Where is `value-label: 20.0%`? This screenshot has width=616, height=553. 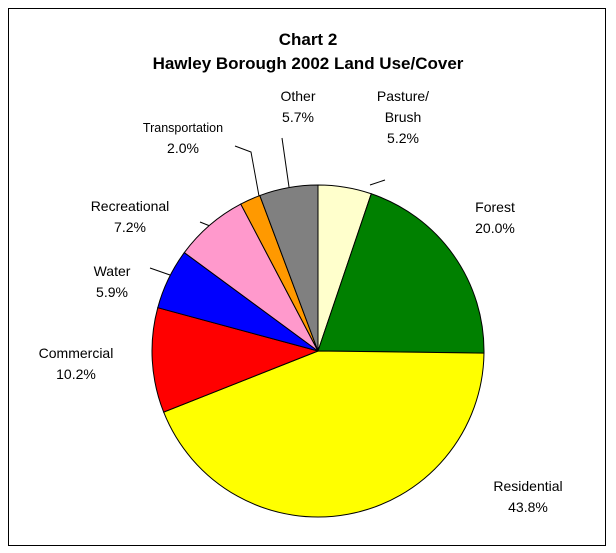
value-label: 20.0% is located at coordinates (495, 228).